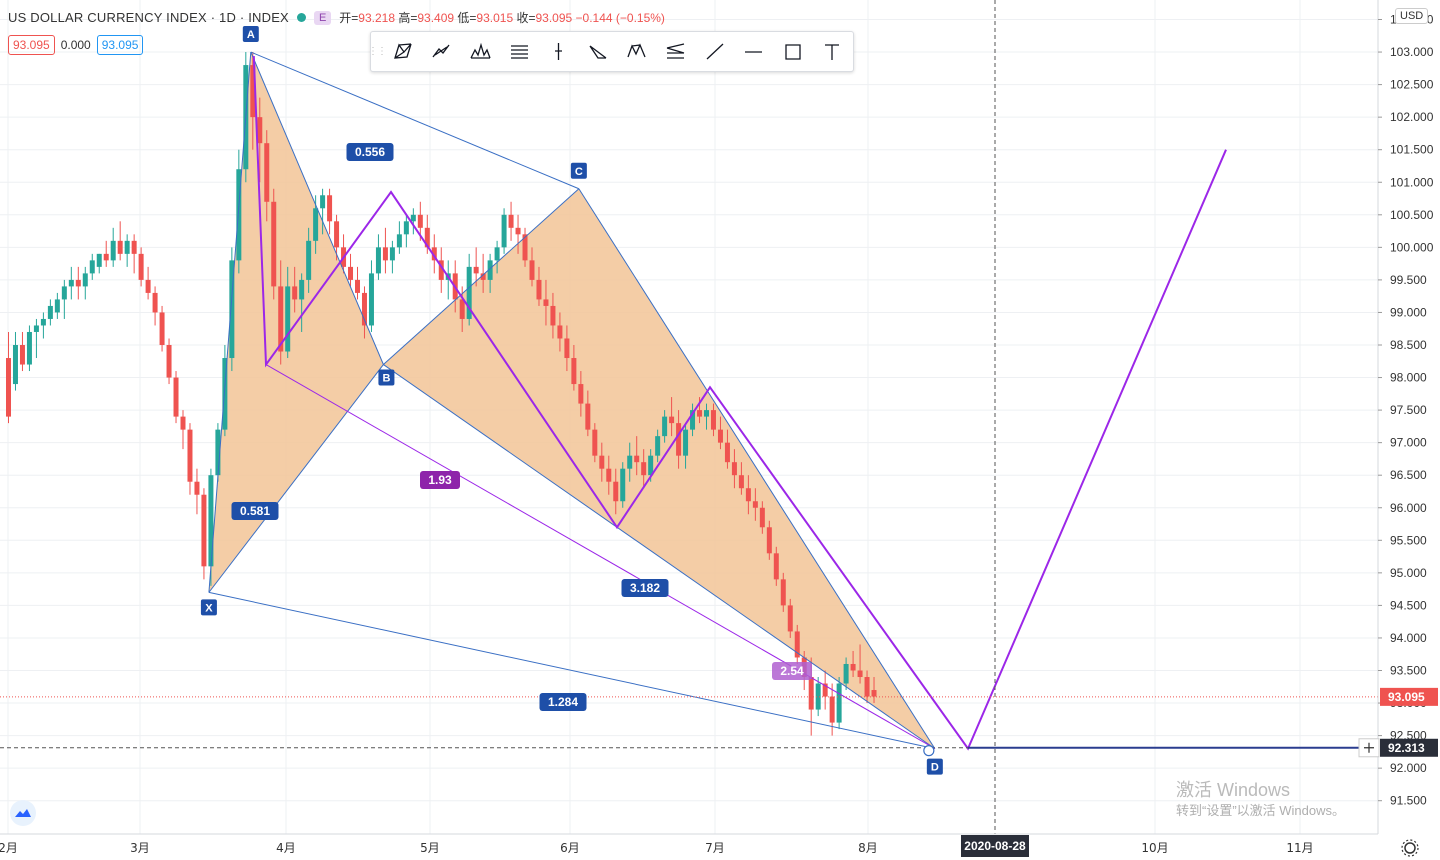 The image size is (1440, 860). I want to click on bid-price: 93.095, so click(31, 45).